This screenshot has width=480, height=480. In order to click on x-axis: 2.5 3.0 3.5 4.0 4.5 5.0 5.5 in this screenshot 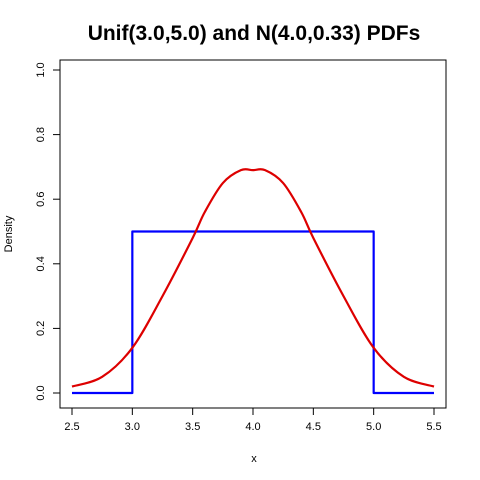, I will do `click(253, 420)`.